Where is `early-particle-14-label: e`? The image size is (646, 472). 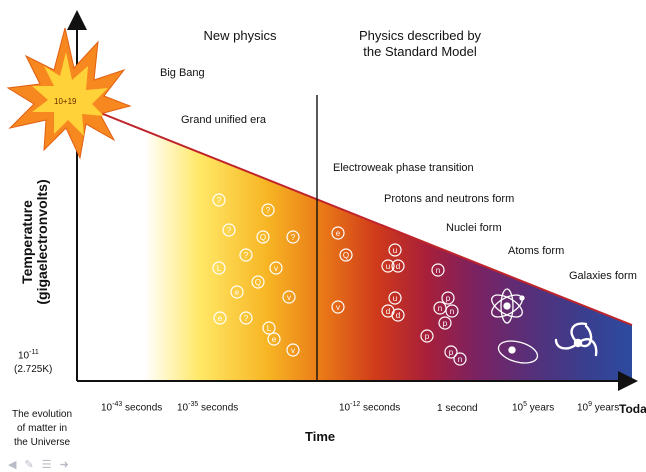
early-particle-14-label: e is located at coordinates (220, 318).